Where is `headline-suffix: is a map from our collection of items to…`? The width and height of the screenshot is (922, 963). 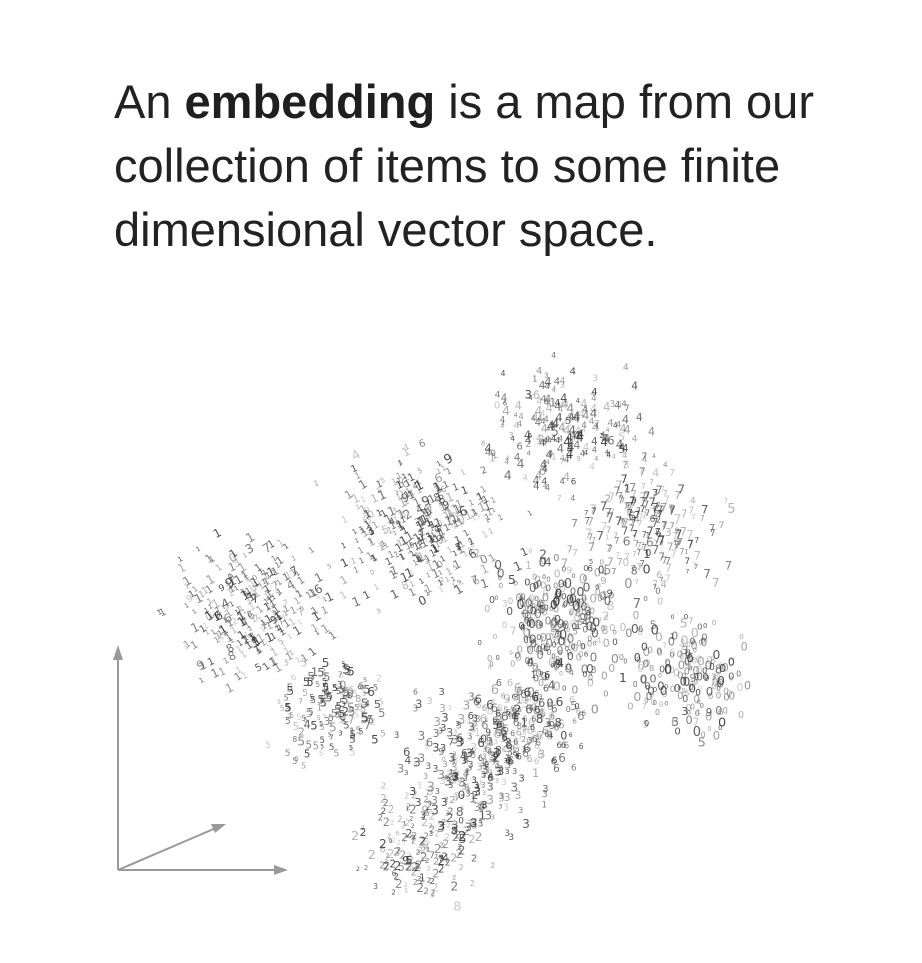 headline-suffix: is a map from our collection of items to… is located at coordinates (464, 165).